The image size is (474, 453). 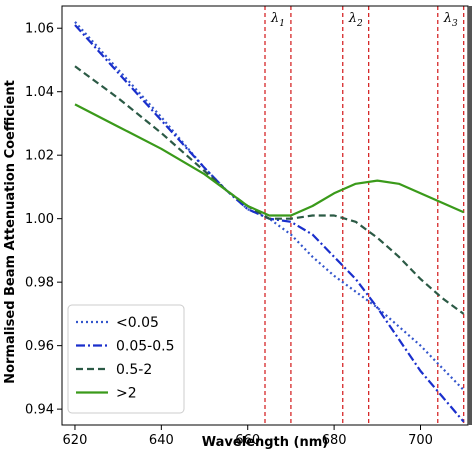 What do you see at coordinates (39, 219) in the screenshot?
I see `y-tick-label: 1.00` at bounding box center [39, 219].